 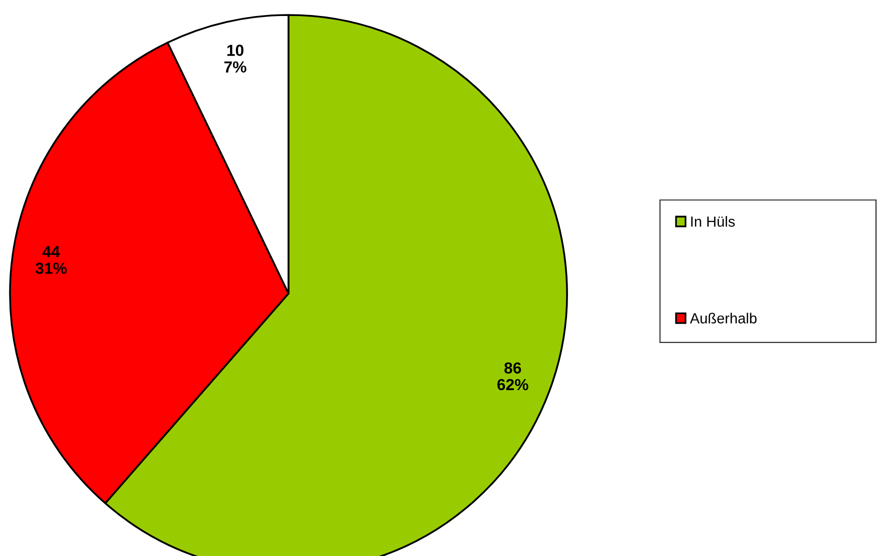 I want to click on data-label: 44 31%, so click(x=51, y=260).